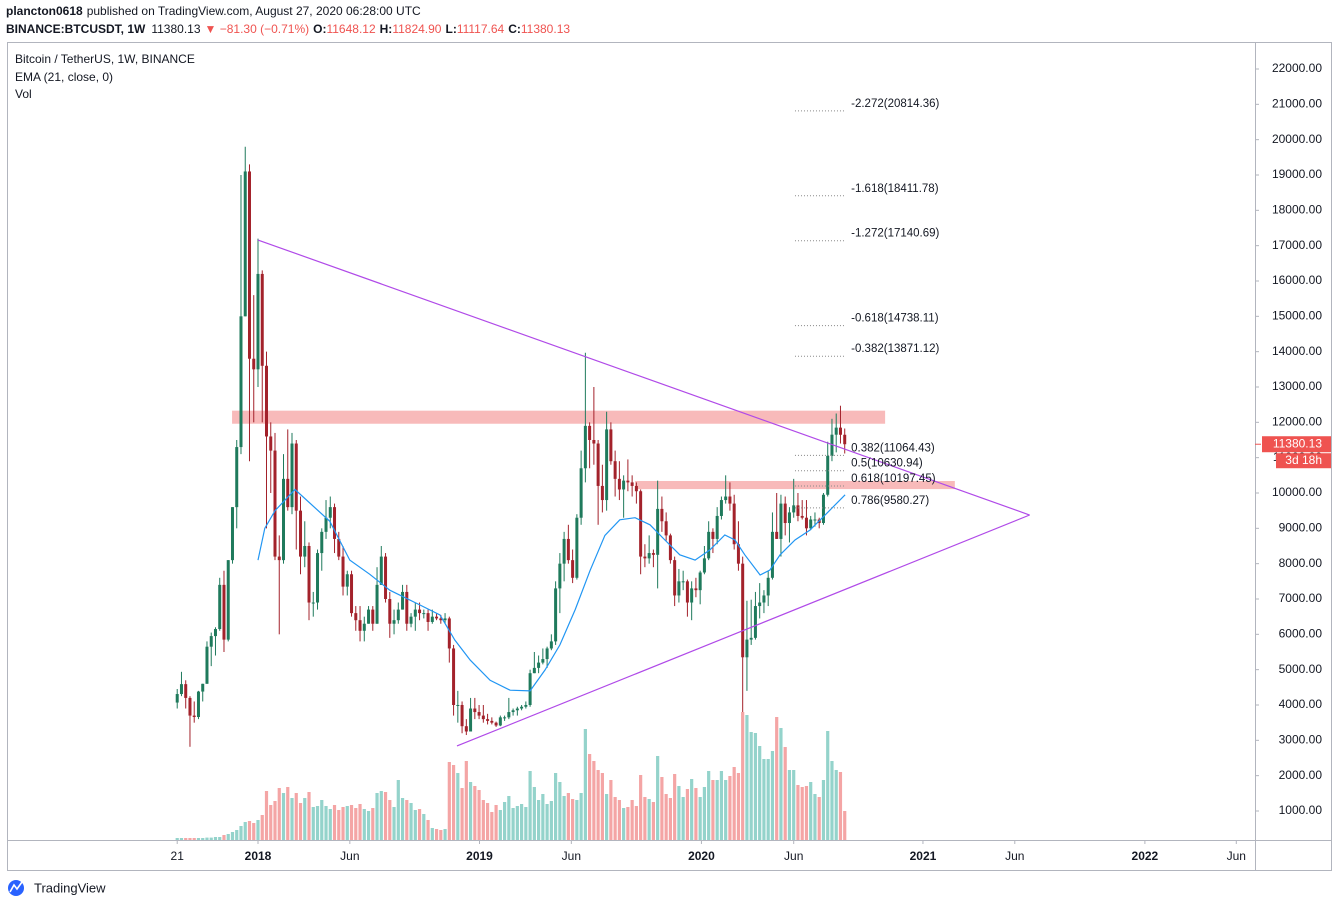 Image resolution: width=1339 pixels, height=907 pixels. I want to click on x-tick-label: 2018, so click(258, 856).